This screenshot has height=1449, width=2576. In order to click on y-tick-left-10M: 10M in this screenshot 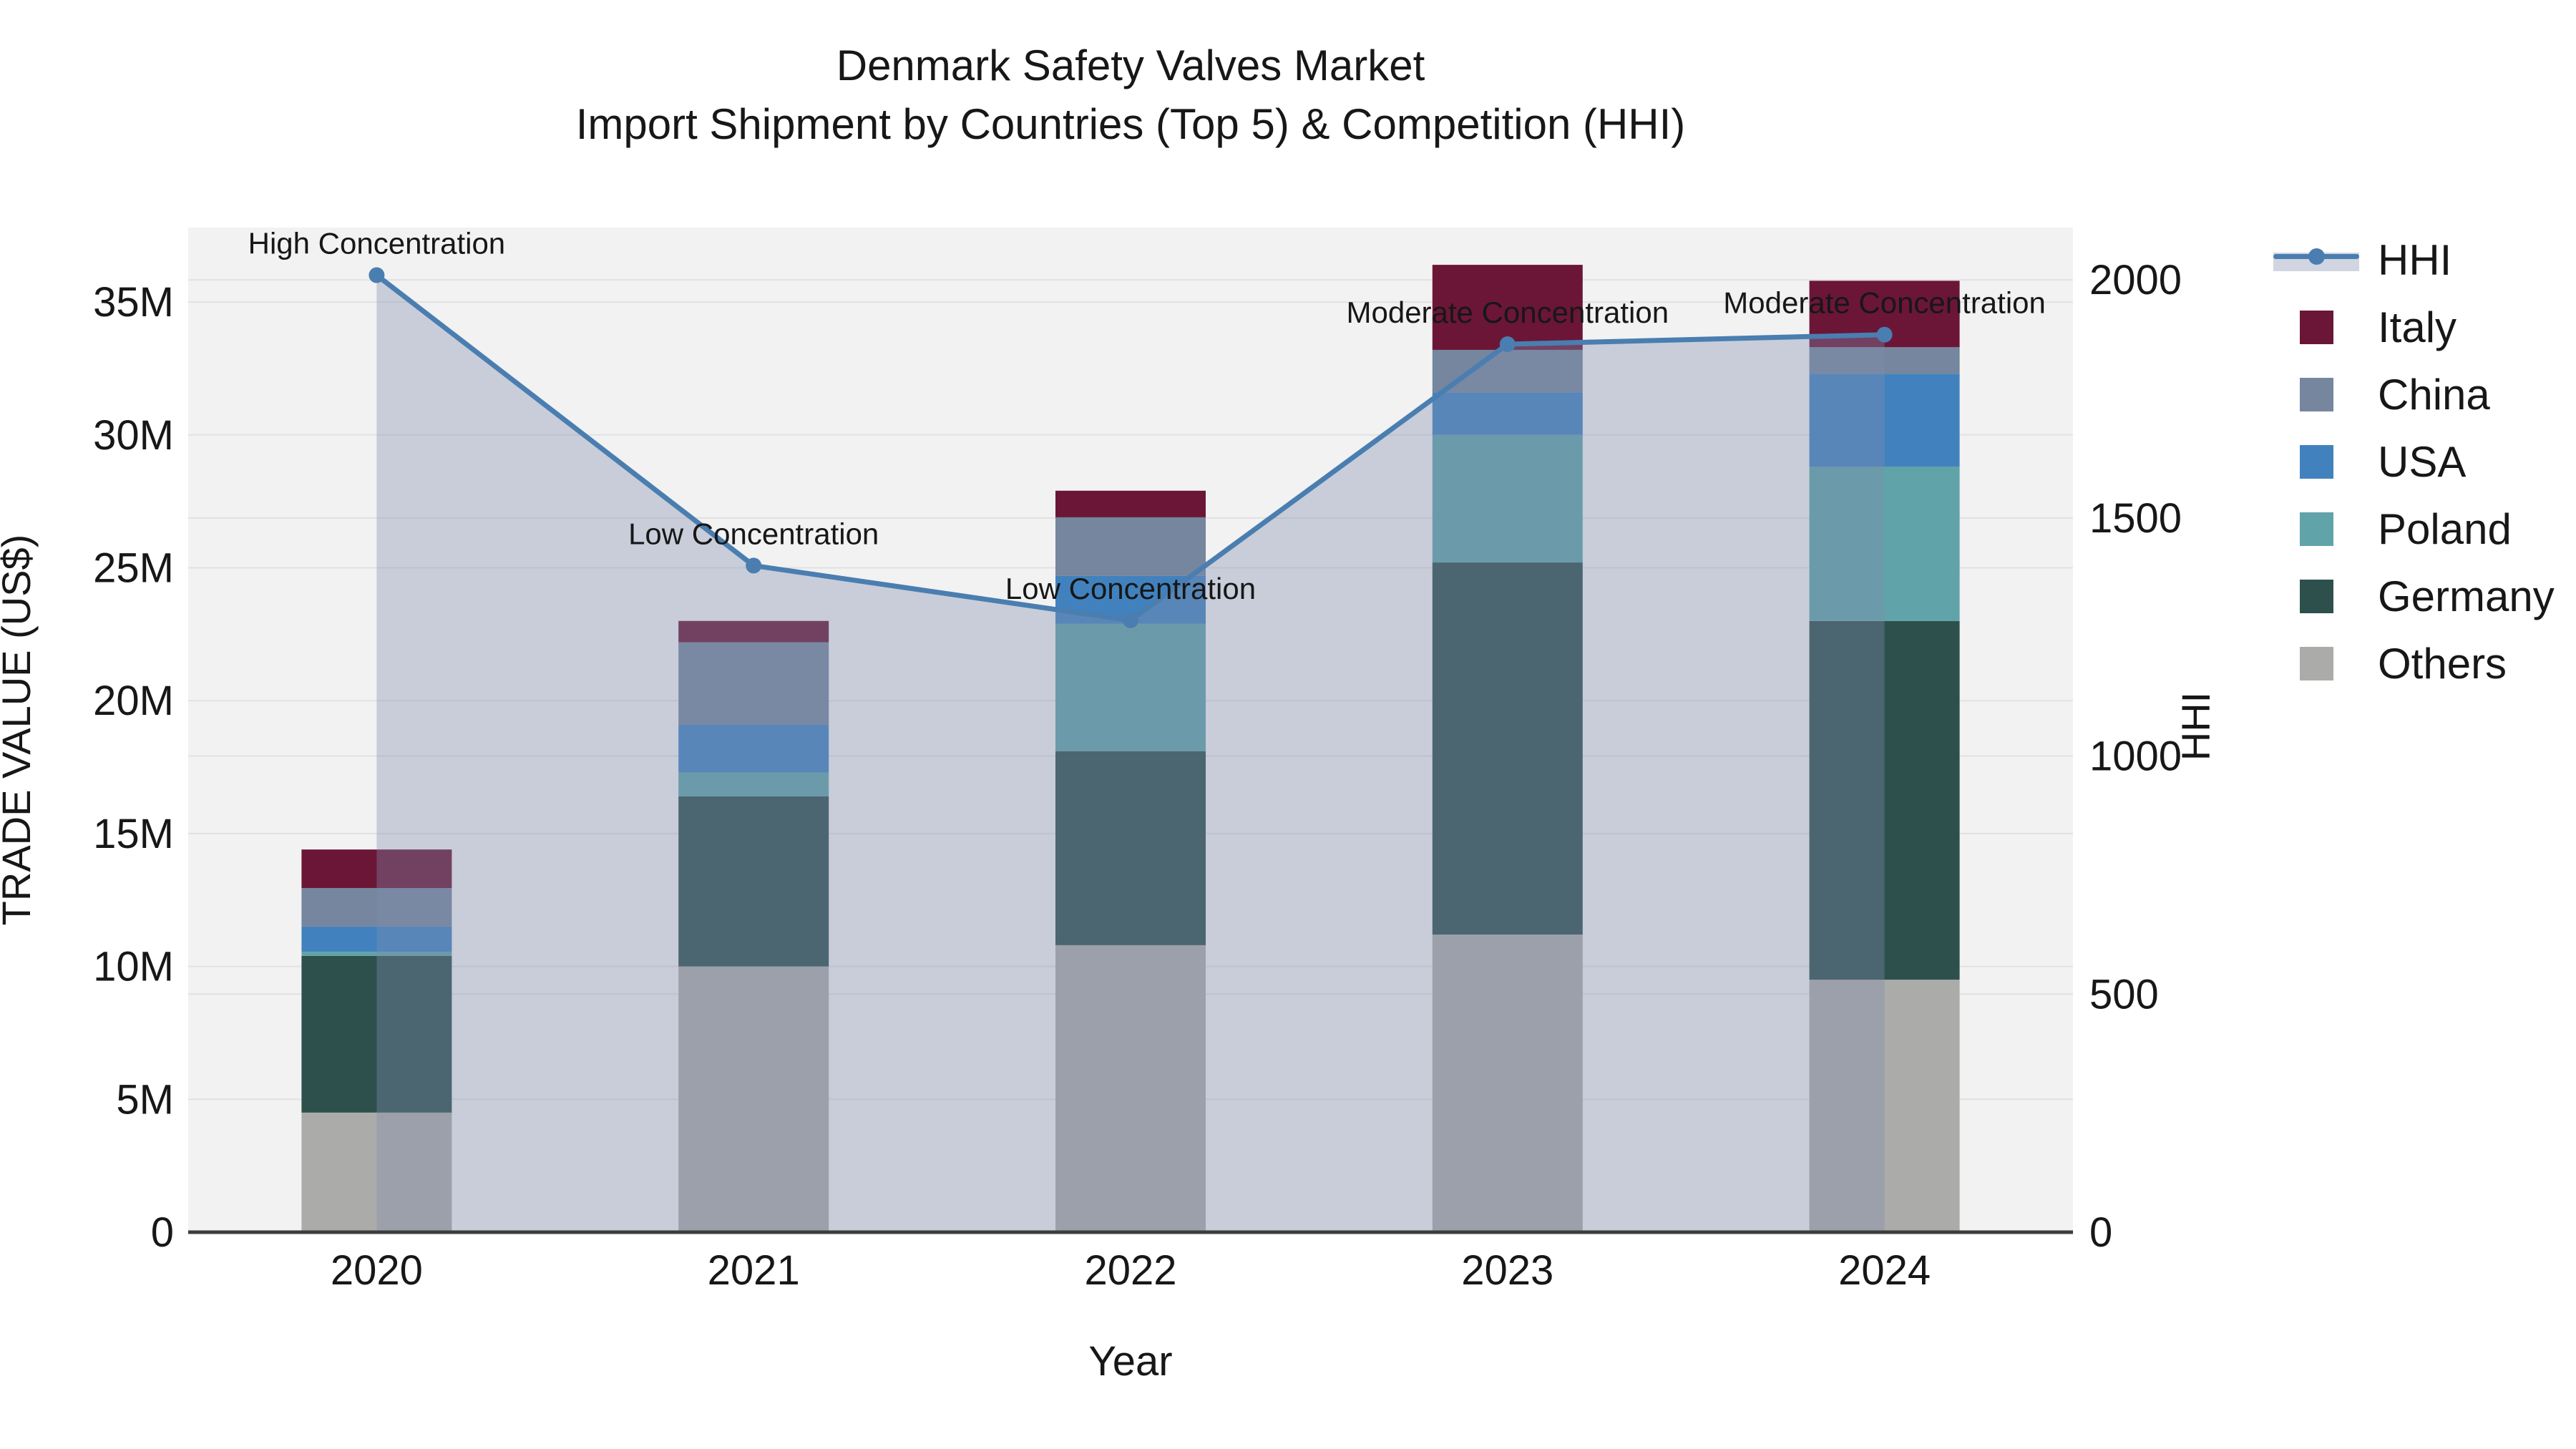, I will do `click(133, 967)`.